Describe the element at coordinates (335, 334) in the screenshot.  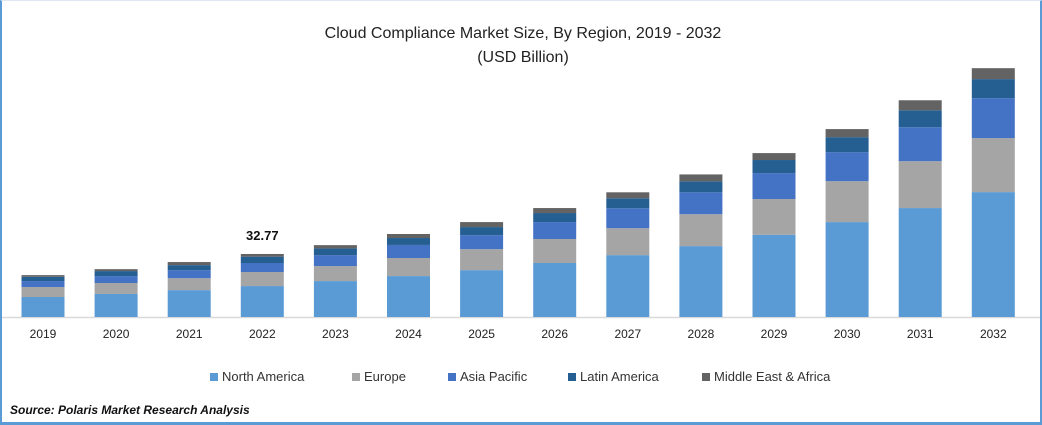
I see `x-tick-label: 2023` at that location.